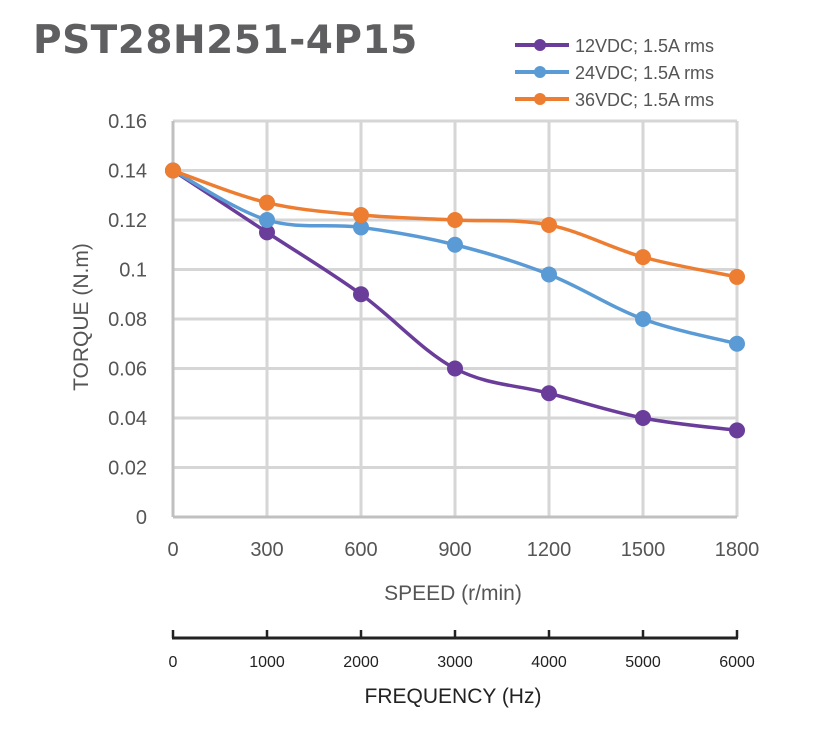 The width and height of the screenshot is (831, 732). Describe the element at coordinates (643, 662) in the screenshot. I see `frequency-tick-label: 5000` at that location.